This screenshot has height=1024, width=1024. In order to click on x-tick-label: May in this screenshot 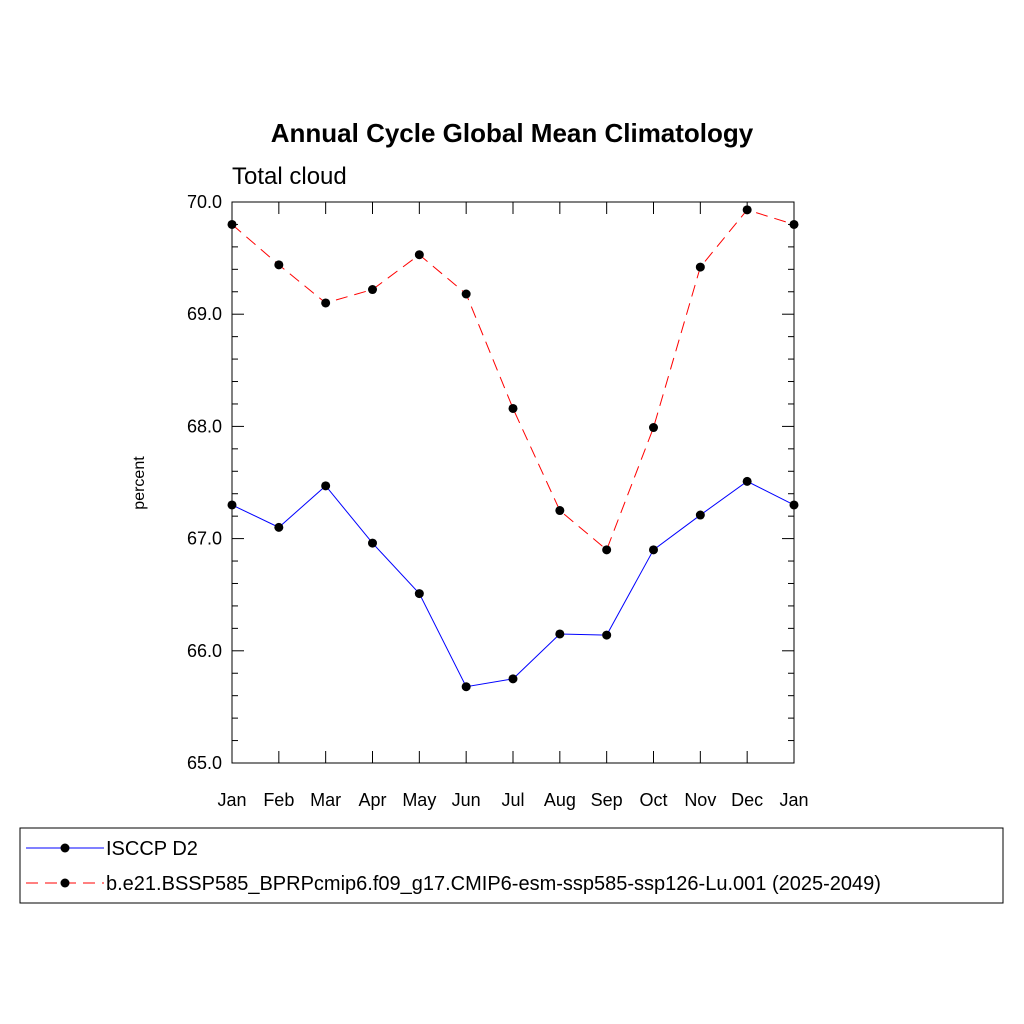, I will do `click(419, 800)`.